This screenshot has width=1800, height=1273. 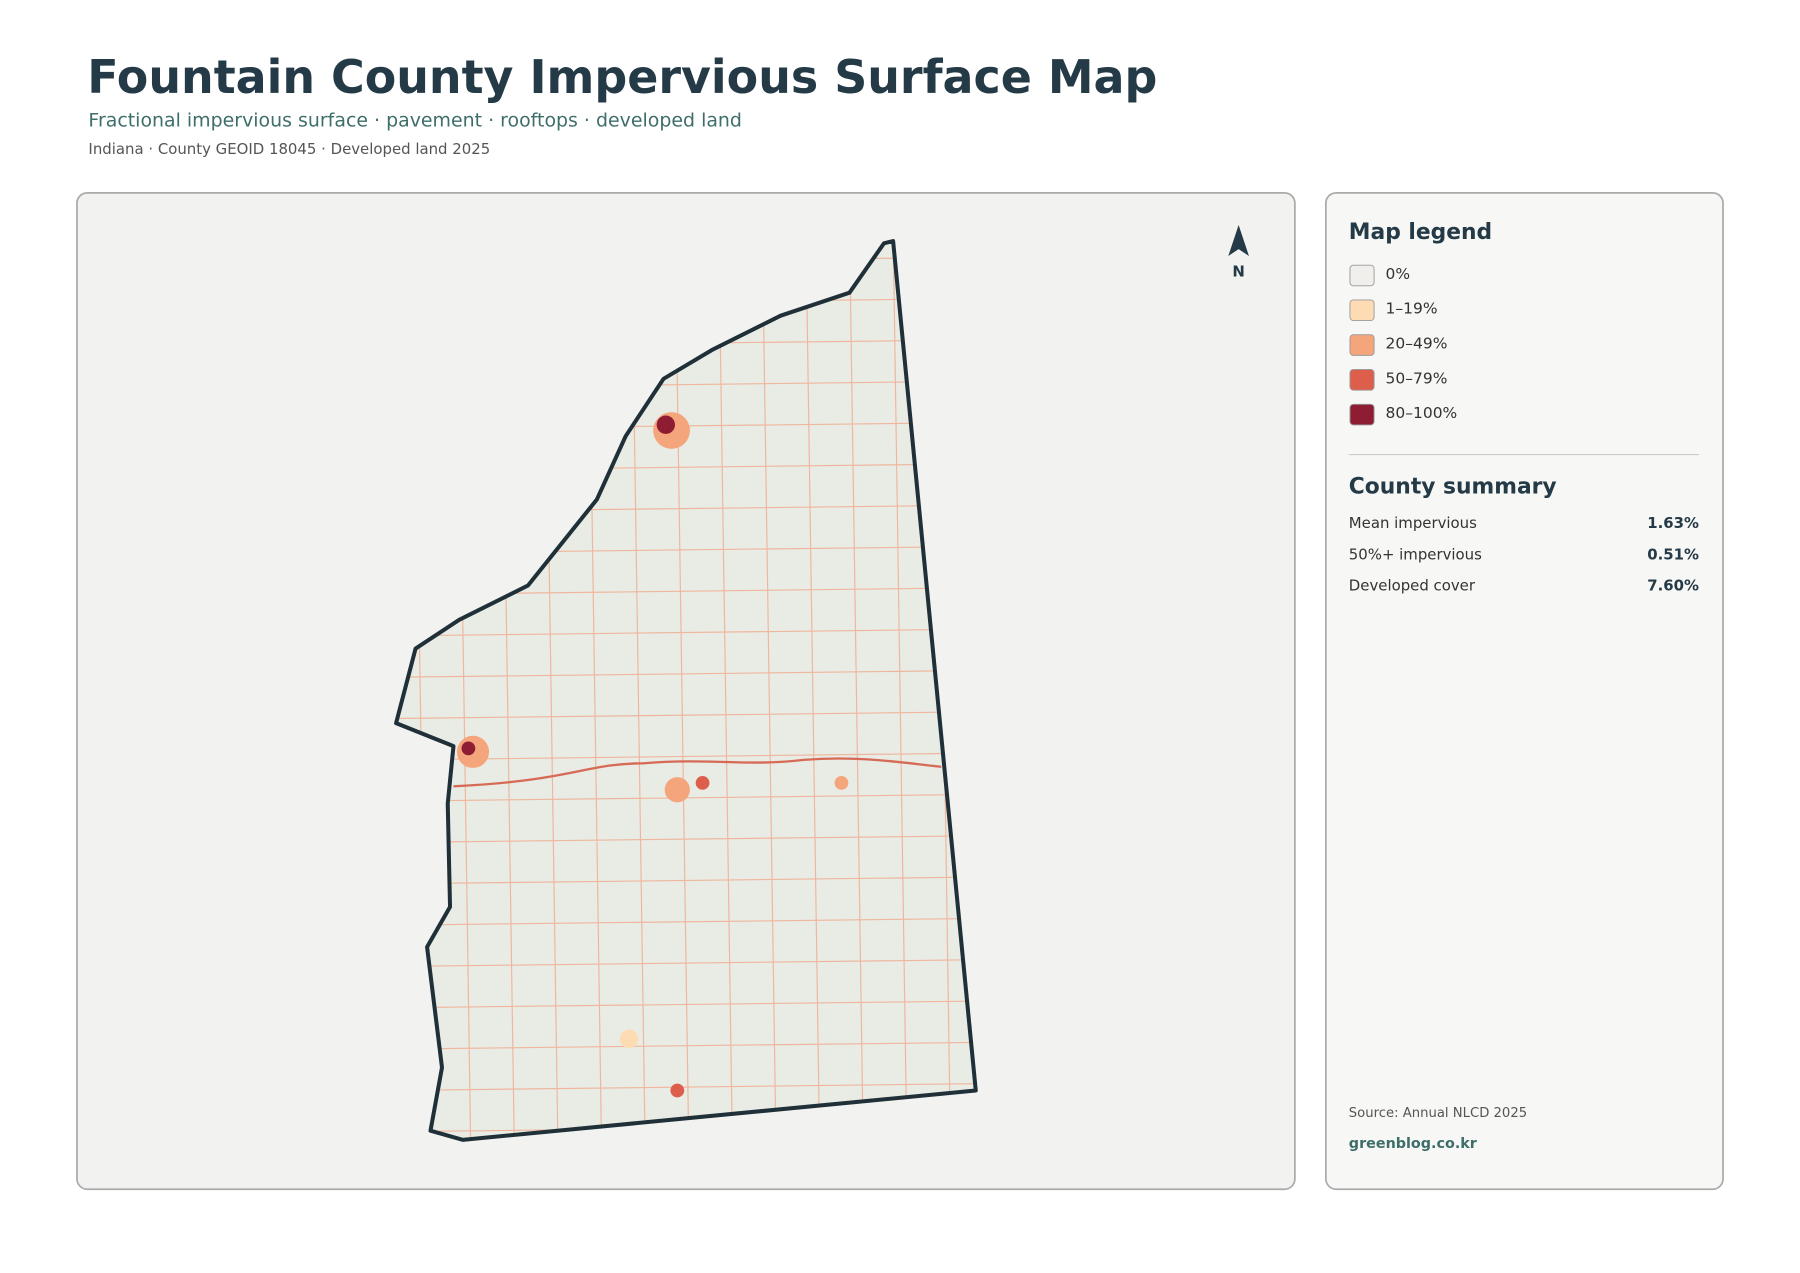 What do you see at coordinates (1412, 586) in the screenshot?
I see `summary-label: Developed cover` at bounding box center [1412, 586].